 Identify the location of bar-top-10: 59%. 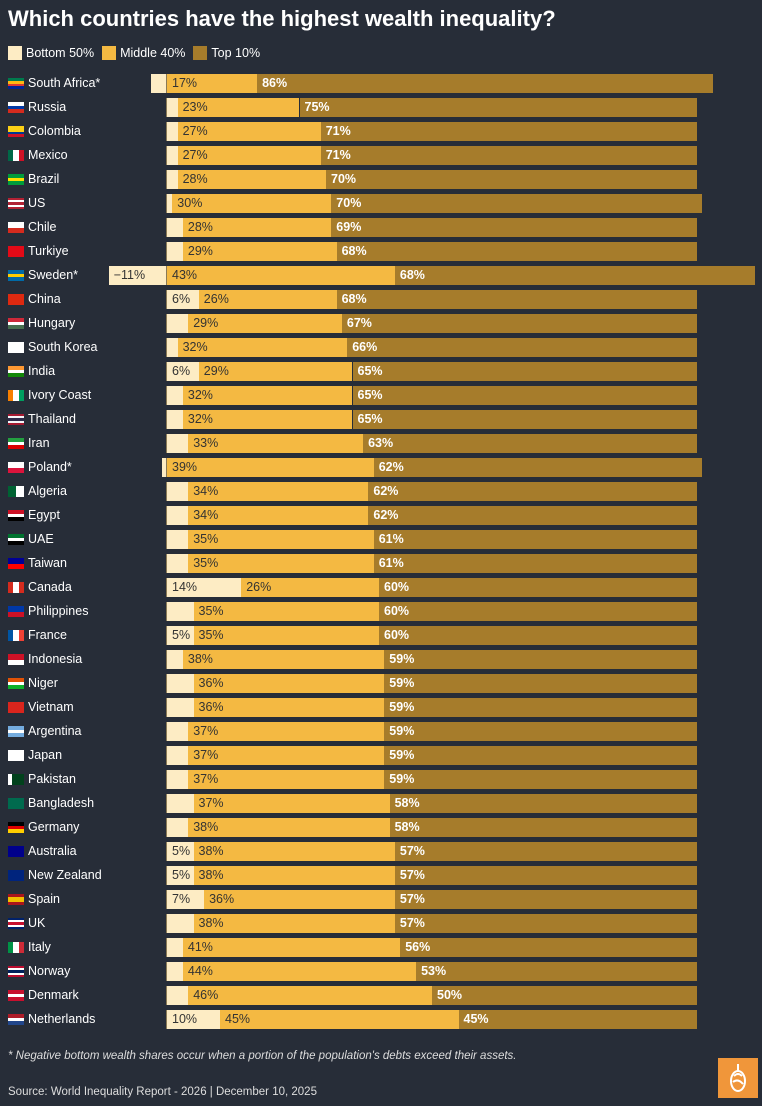
(540, 683).